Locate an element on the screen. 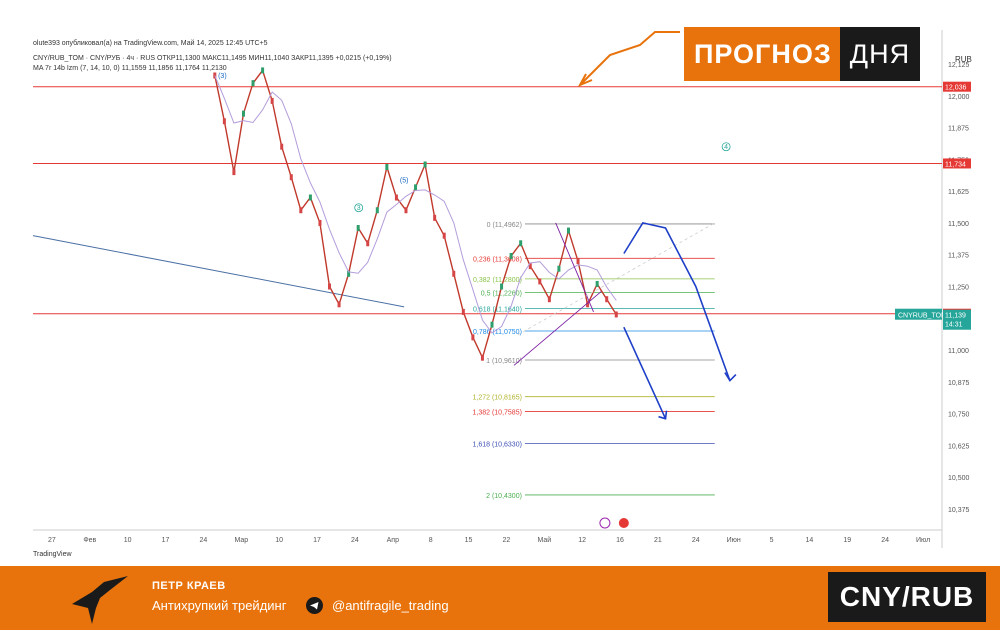 The height and width of the screenshot is (630, 1000). level-price-label: 12,036 is located at coordinates (956, 88).